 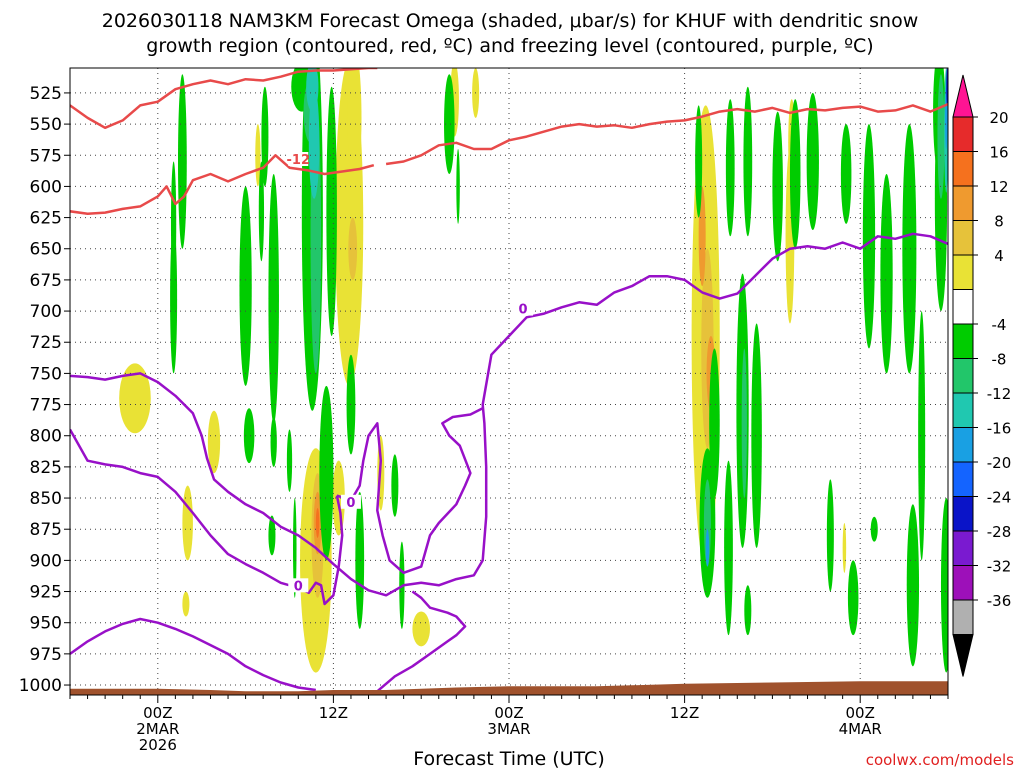 I want to click on colorbar: 20 16 12 8 4 -4 -8 -12 -16 -20 -24 -28 -32 -36, so click(x=982, y=375).